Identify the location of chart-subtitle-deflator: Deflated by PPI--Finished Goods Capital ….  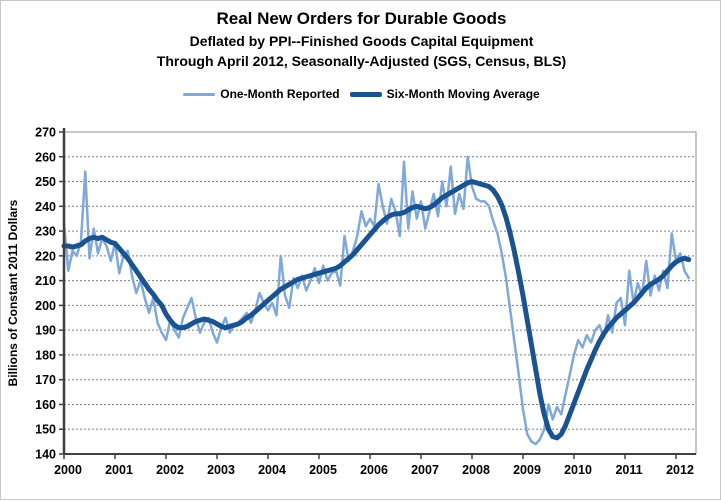
(361, 41).